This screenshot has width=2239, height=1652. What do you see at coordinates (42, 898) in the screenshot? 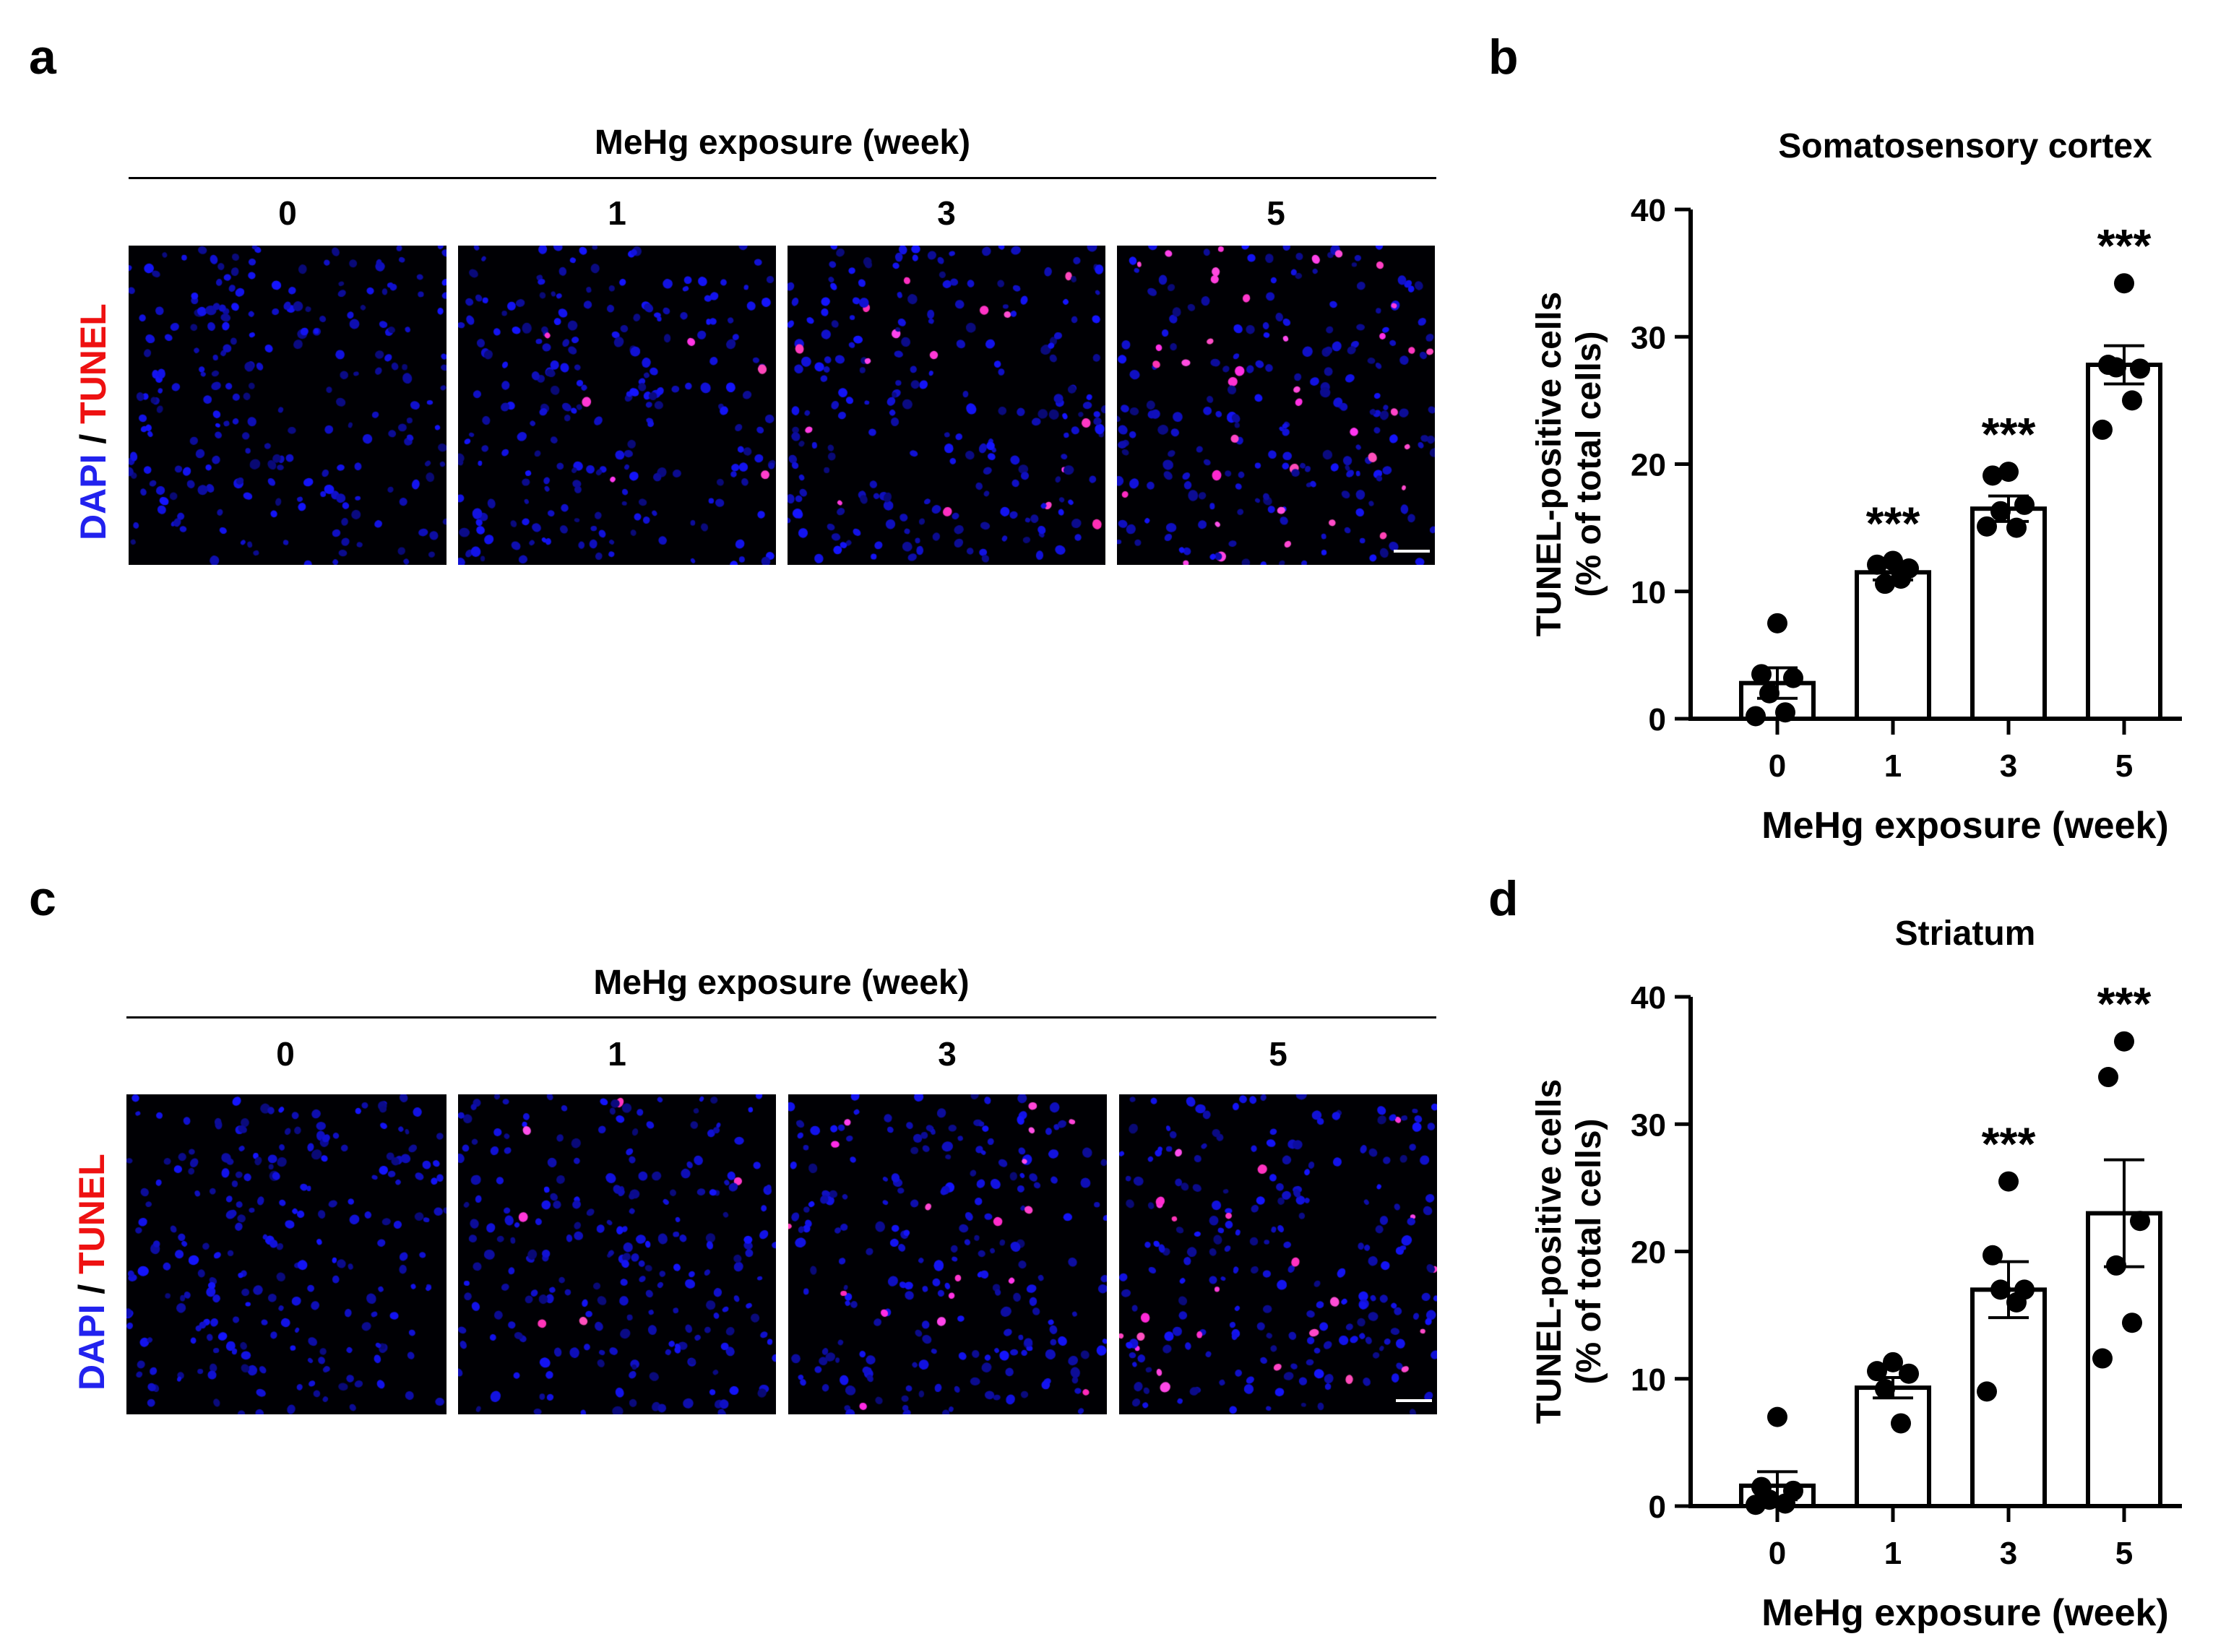
I see `panel-label-c: c` at bounding box center [42, 898].